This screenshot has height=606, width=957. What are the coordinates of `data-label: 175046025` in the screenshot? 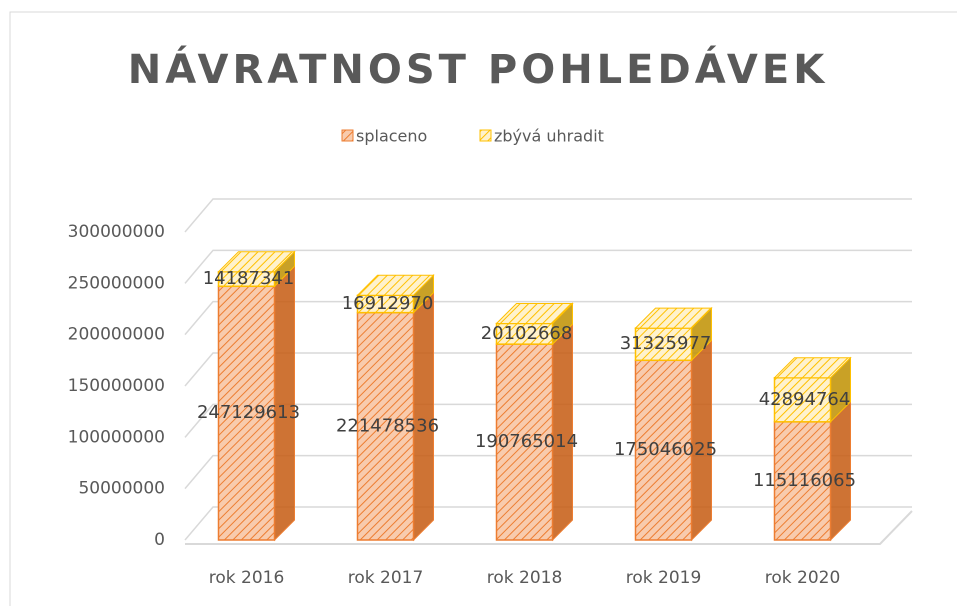 It's located at (665, 449).